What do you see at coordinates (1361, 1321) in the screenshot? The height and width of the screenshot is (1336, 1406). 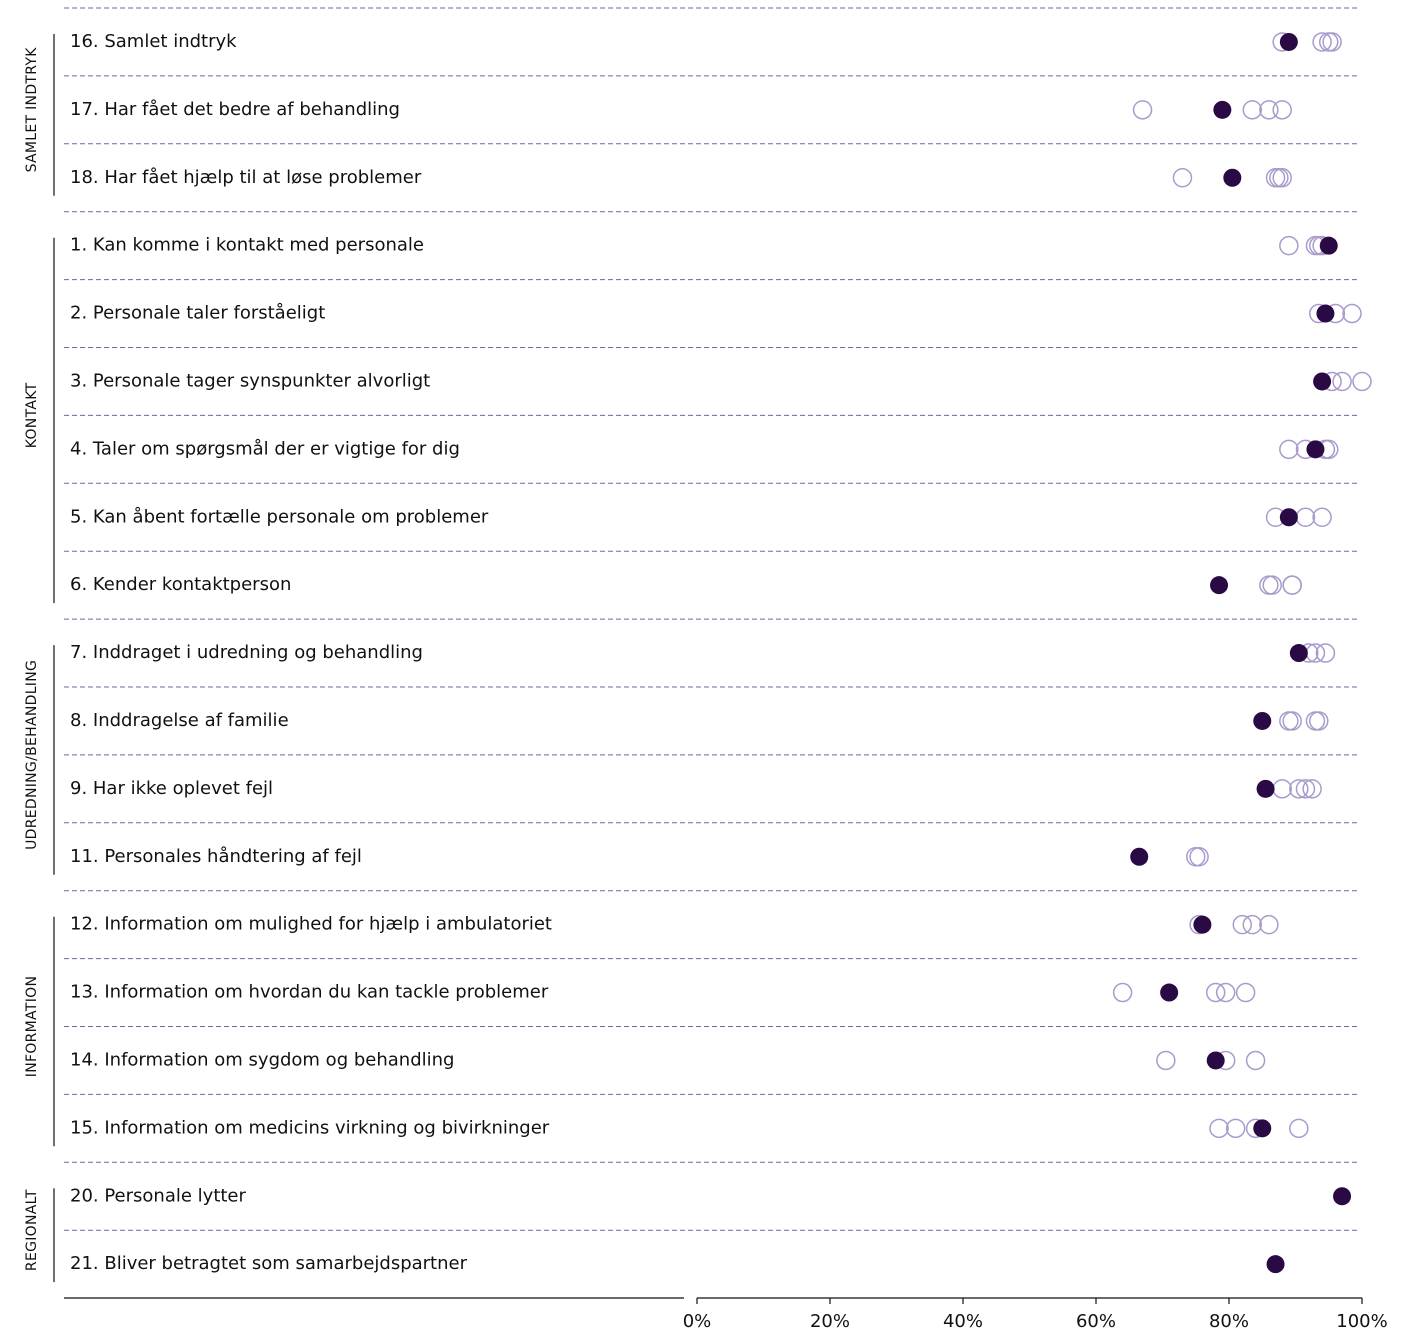 I see `x-axis-tick-label: 100%` at bounding box center [1361, 1321].